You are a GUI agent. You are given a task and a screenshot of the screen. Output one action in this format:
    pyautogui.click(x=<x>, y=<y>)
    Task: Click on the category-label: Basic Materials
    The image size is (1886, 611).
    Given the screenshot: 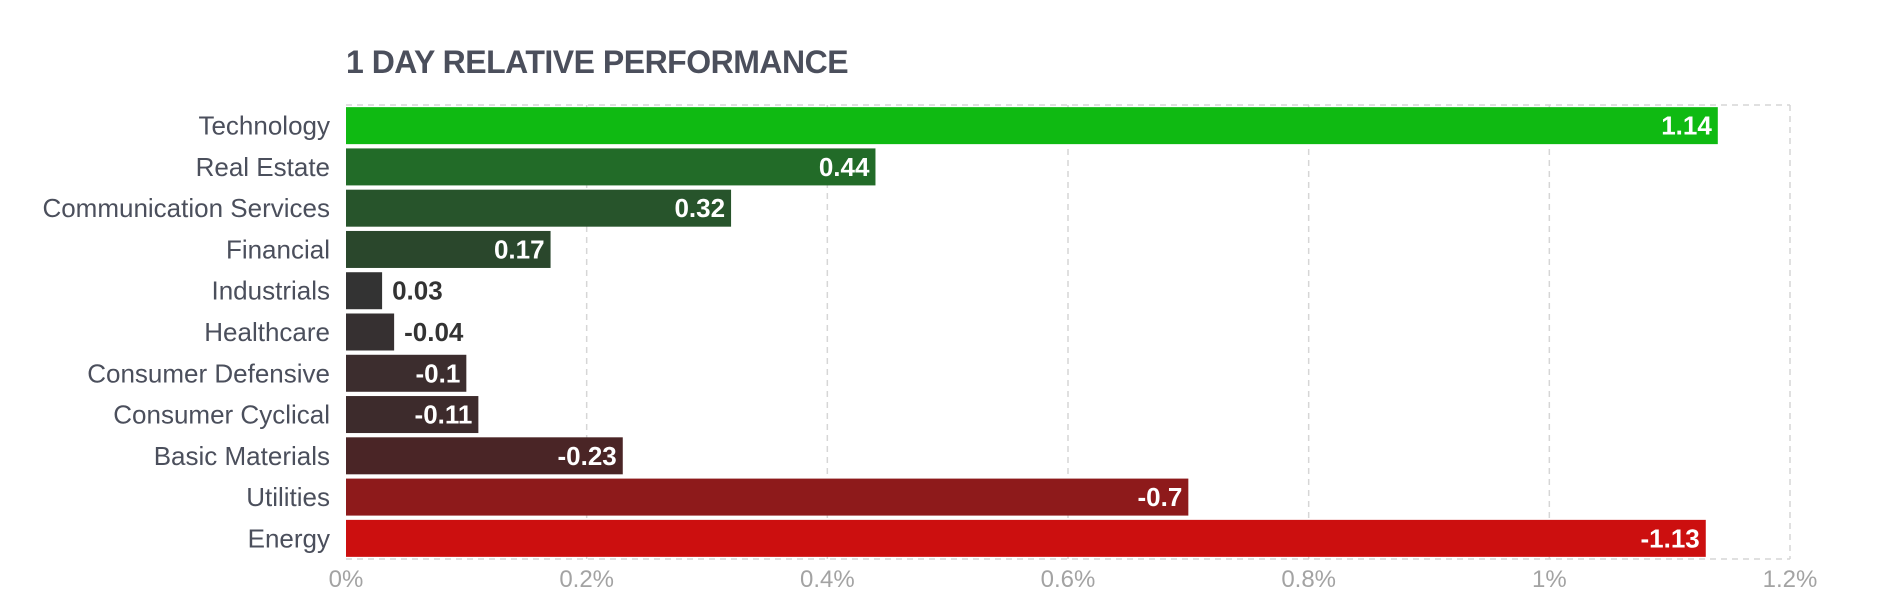 What is the action you would take?
    pyautogui.click(x=242, y=456)
    